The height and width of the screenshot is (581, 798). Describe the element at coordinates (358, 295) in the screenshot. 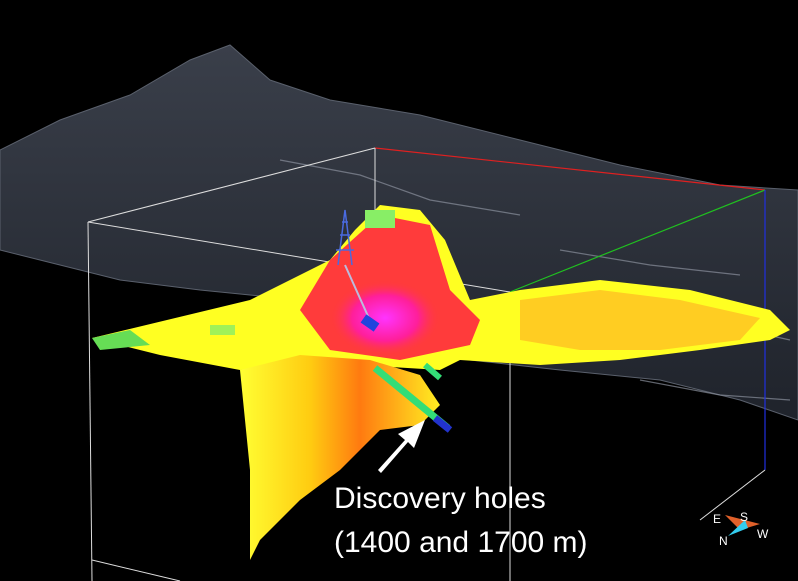

I see `drill-trace` at that location.